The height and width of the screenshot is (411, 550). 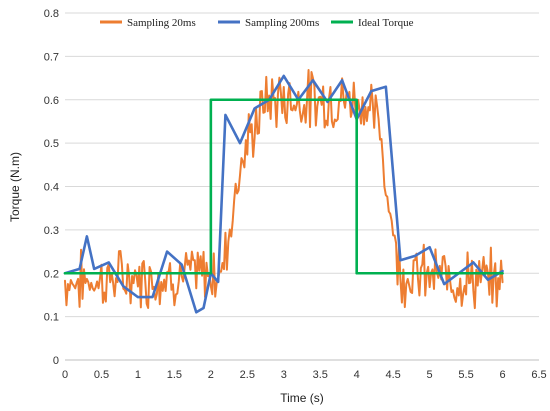 What do you see at coordinates (430, 375) in the screenshot?
I see `x-tick-label-10: 5` at bounding box center [430, 375].